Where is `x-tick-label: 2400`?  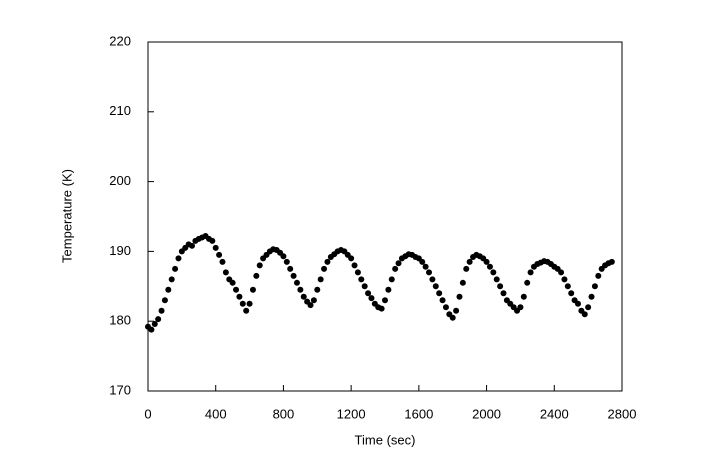 x-tick-label: 2400 is located at coordinates (554, 413).